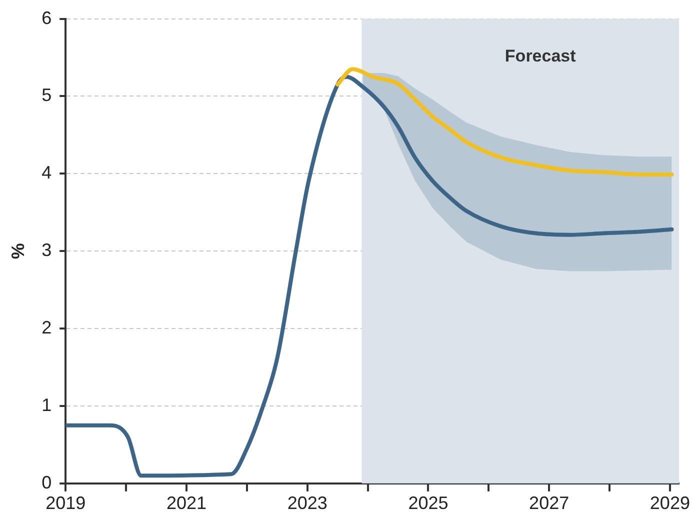 Image resolution: width=699 pixels, height=519 pixels. I want to click on band-label: Forecast, so click(540, 56).